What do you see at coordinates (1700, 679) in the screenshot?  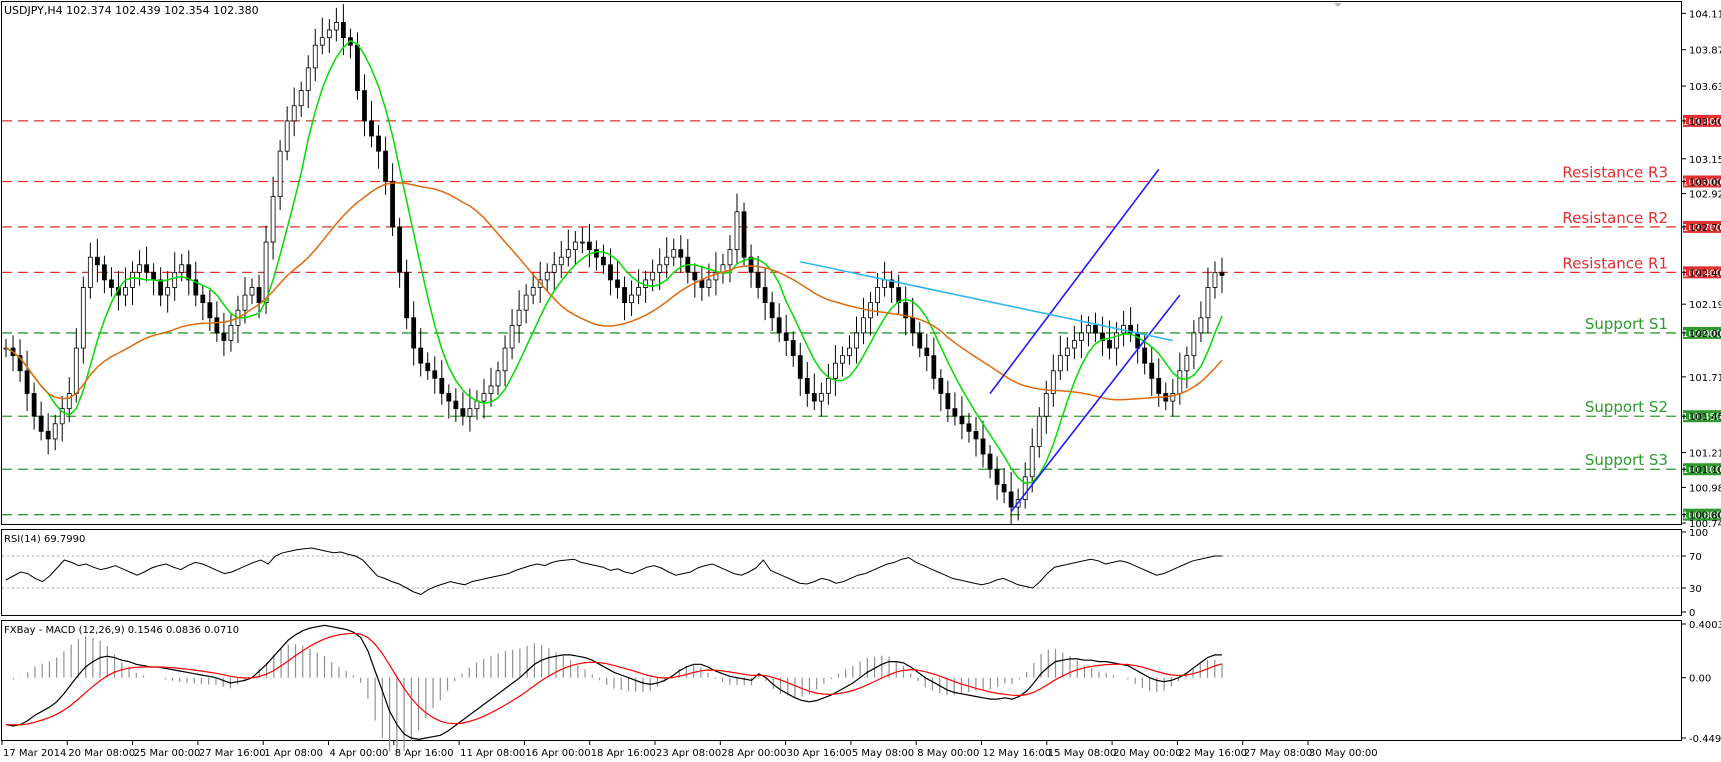 I see `macd-tick-label: 0.00` at bounding box center [1700, 679].